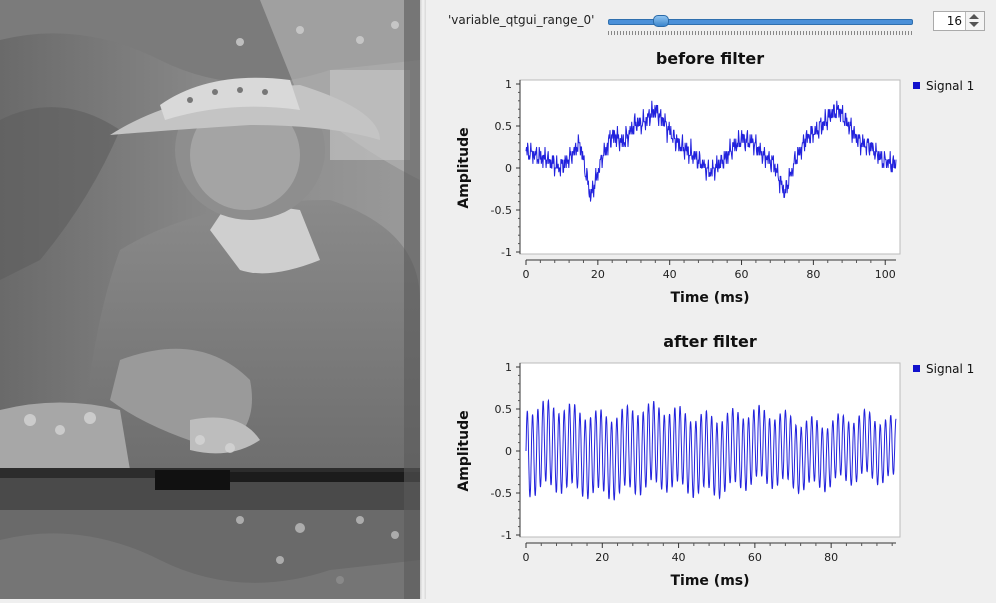 This screenshot has width=996, height=603. What do you see at coordinates (885, 274) in the screenshot?
I see `x-tick-label: 100` at bounding box center [885, 274].